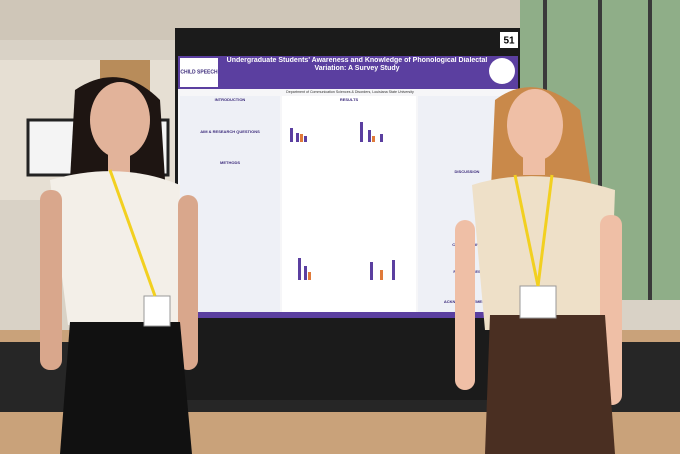  I want to click on column, so click(349, 206).